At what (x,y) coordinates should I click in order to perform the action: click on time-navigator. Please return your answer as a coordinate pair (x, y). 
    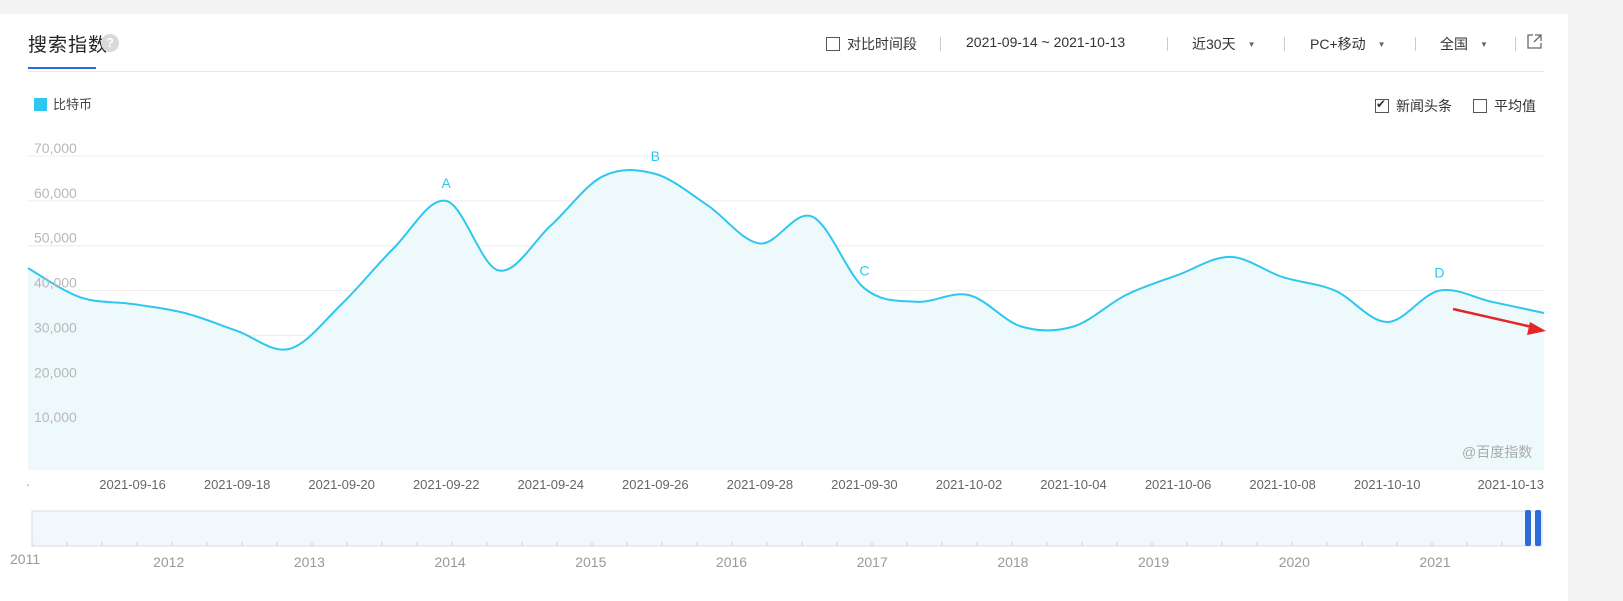
    Looking at the image, I should click on (787, 528).